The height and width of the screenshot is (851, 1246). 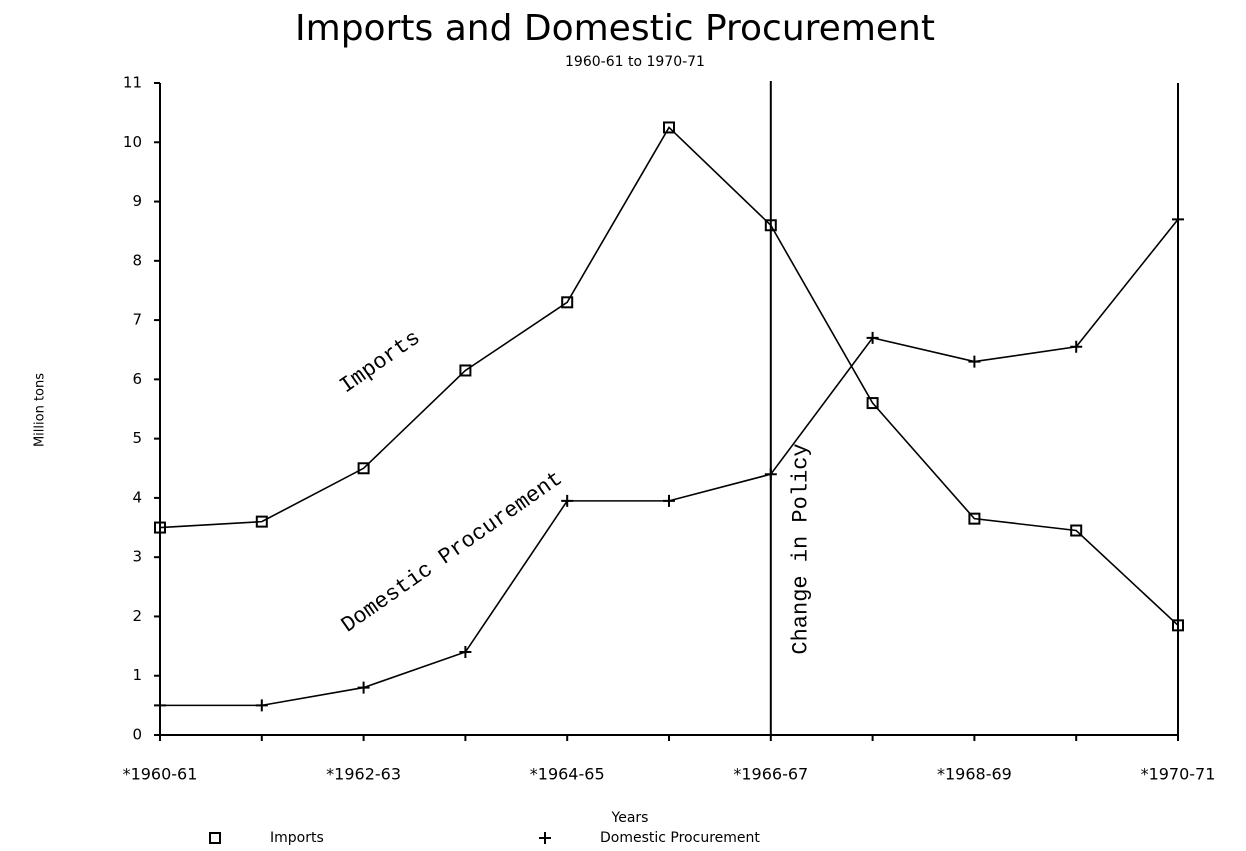 I want to click on x-axis-label: Years, so click(x=630, y=818).